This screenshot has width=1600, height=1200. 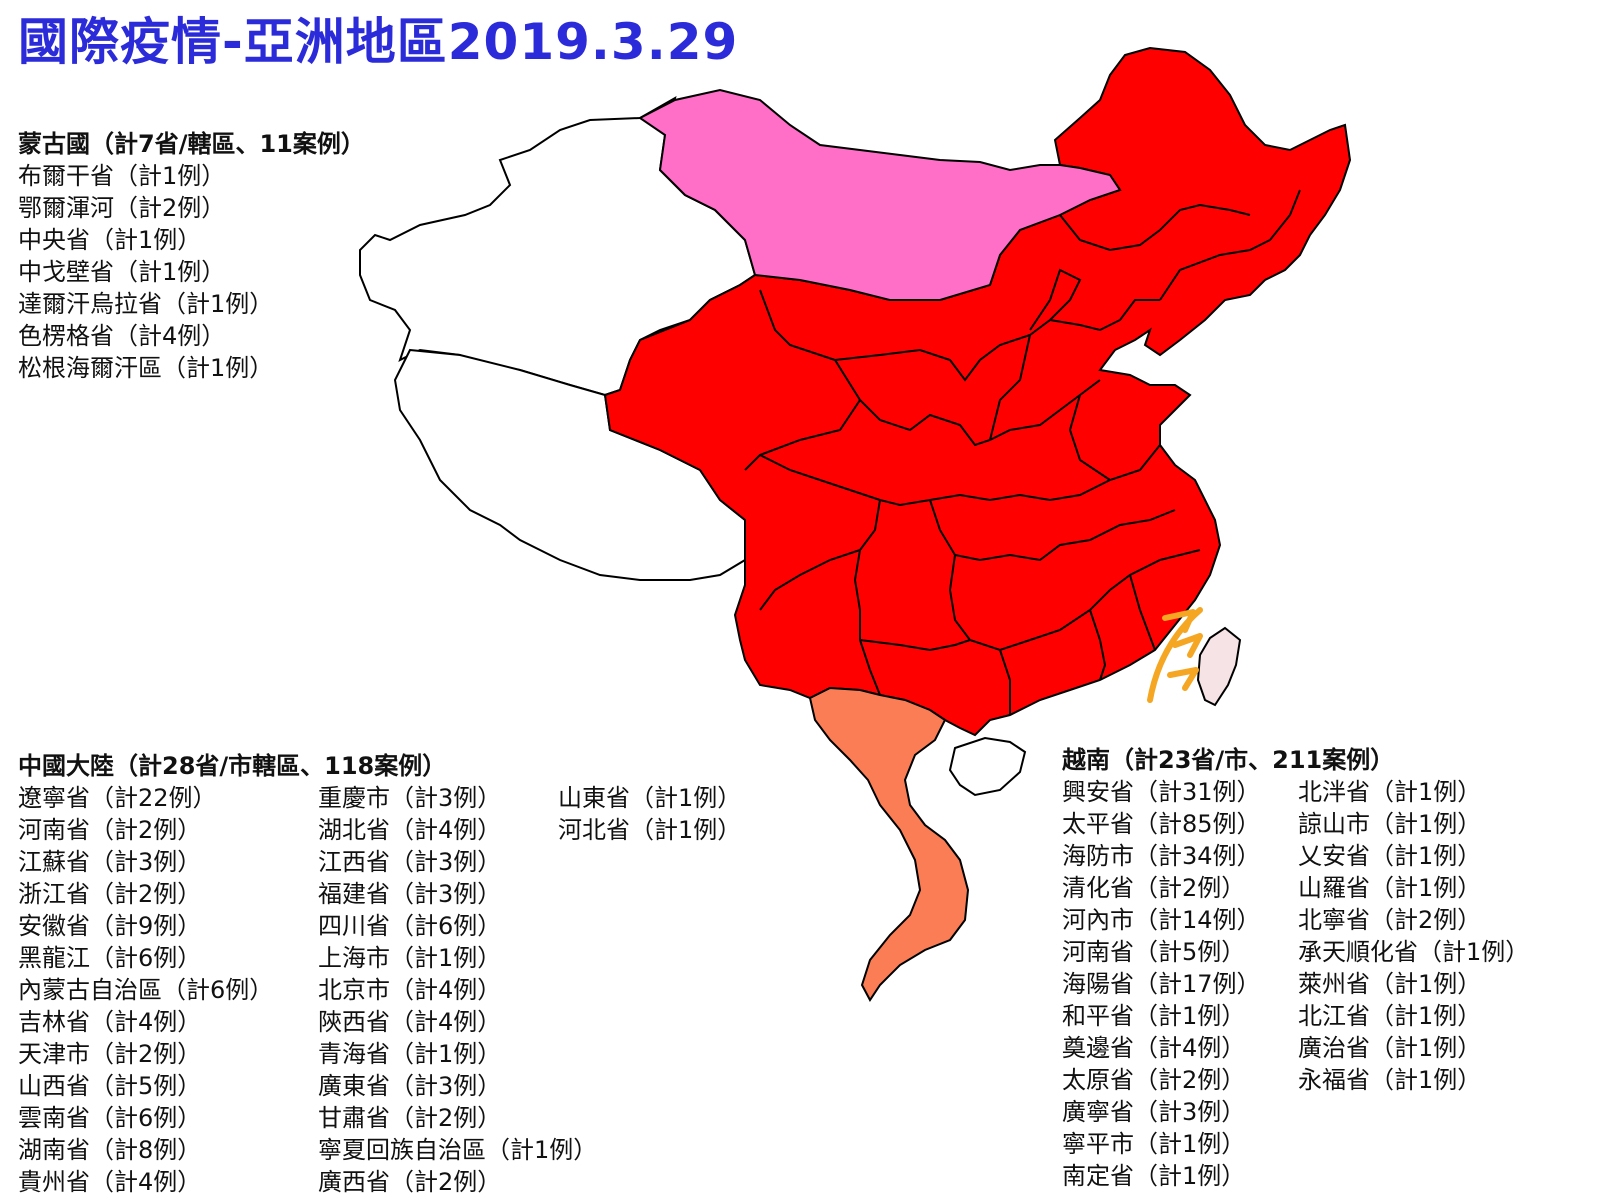 What do you see at coordinates (1390, 824) in the screenshot?
I see `list-item: 諒山市（計1例）` at bounding box center [1390, 824].